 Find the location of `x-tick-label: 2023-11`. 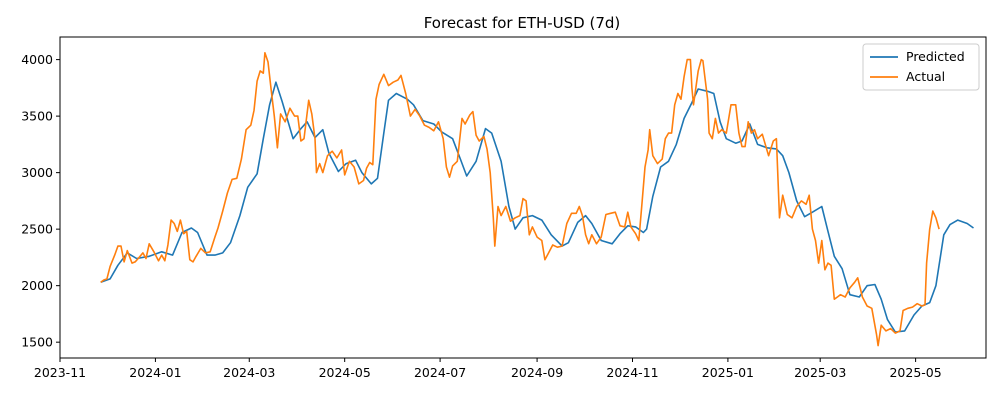

x-tick-label: 2023-11 is located at coordinates (60, 372).